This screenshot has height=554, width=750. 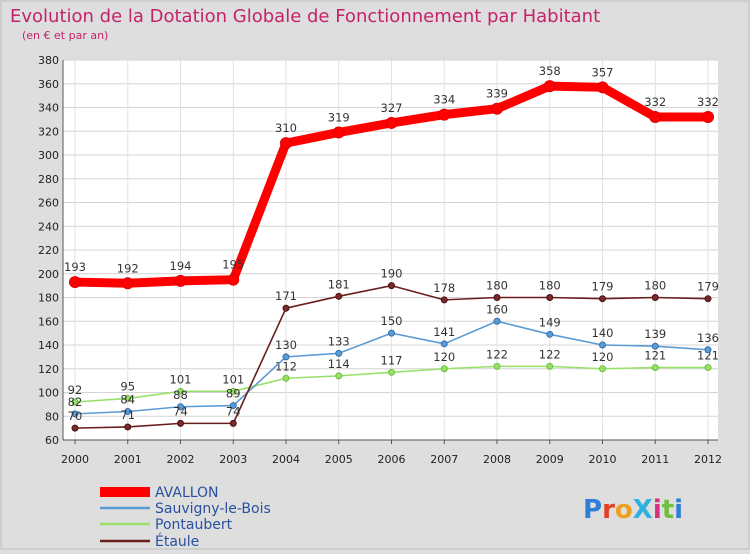 What do you see at coordinates (444, 100) in the screenshot?
I see `data-label: 334` at bounding box center [444, 100].